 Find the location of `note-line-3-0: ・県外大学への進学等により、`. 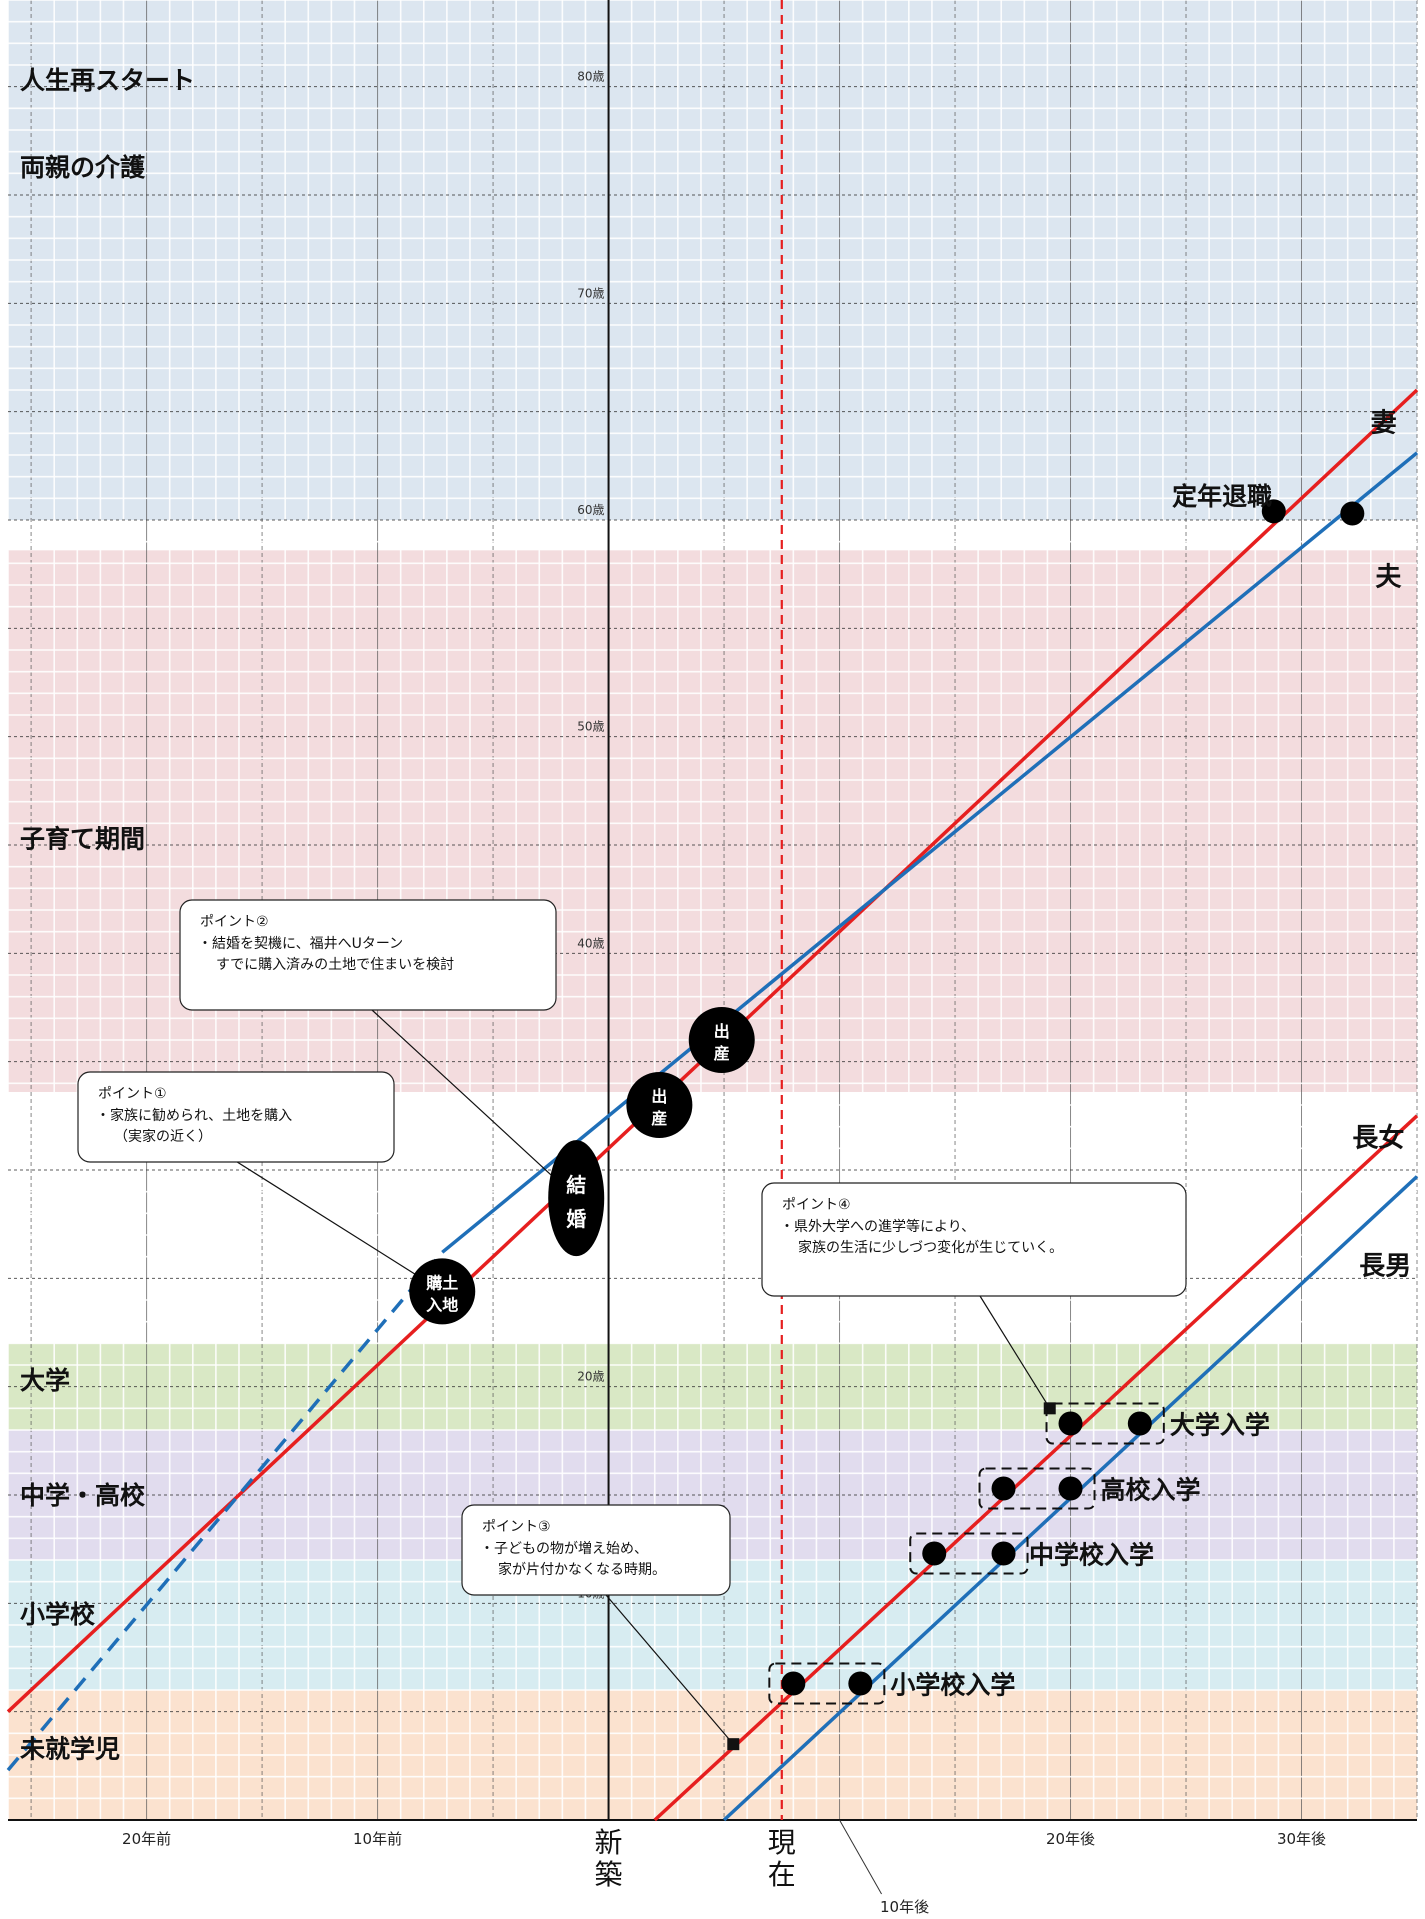

note-line-3-0: ・県外大学への進学等により、 is located at coordinates (877, 1226).